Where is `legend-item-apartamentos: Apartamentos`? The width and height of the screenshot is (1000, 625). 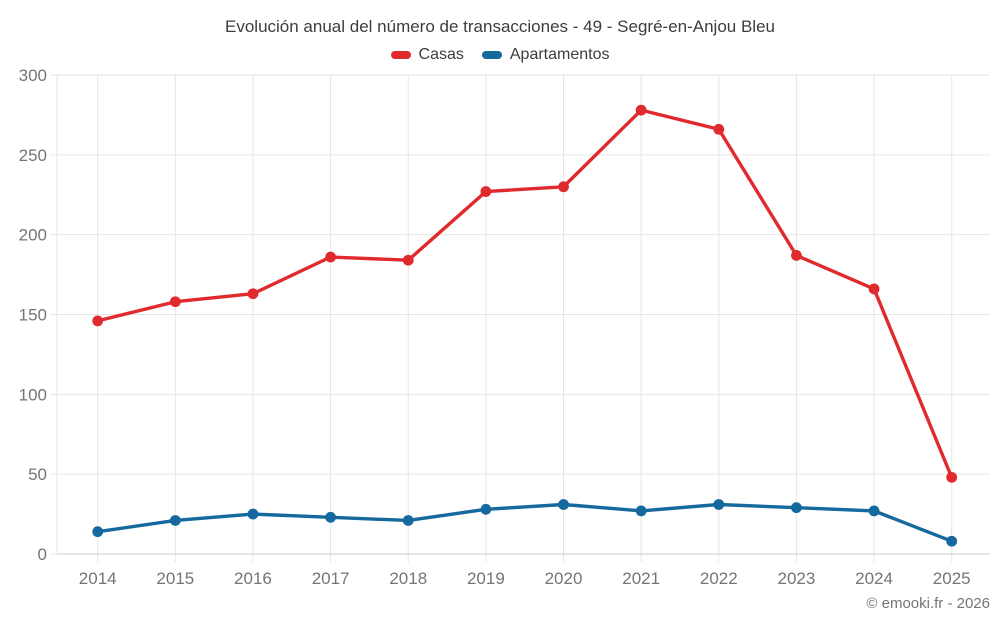 legend-item-apartamentos: Apartamentos is located at coordinates (545, 55).